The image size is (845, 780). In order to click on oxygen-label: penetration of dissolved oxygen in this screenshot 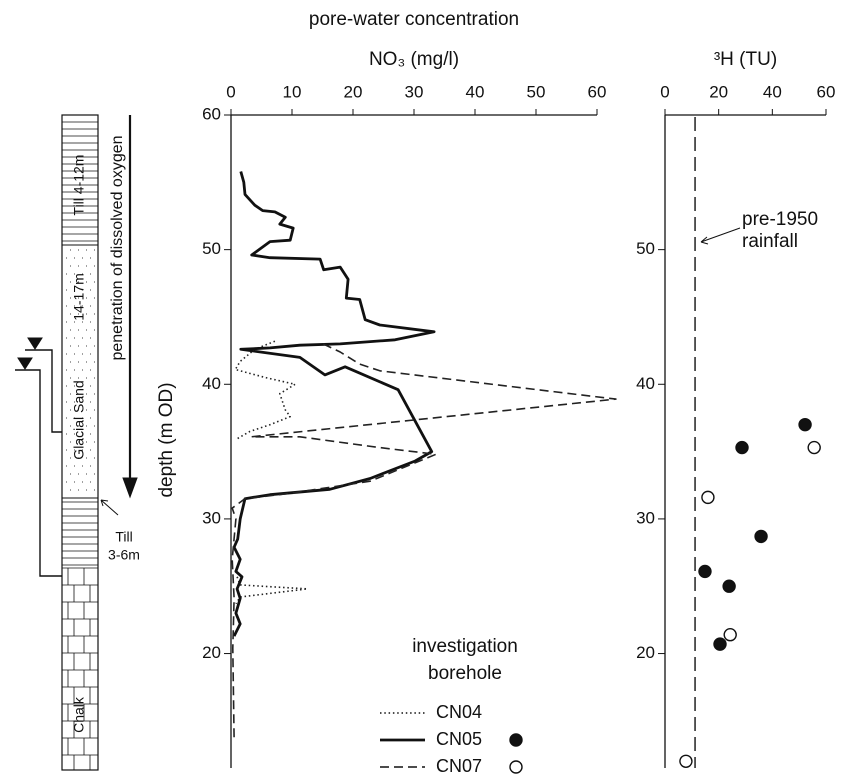, I will do `click(117, 247)`.